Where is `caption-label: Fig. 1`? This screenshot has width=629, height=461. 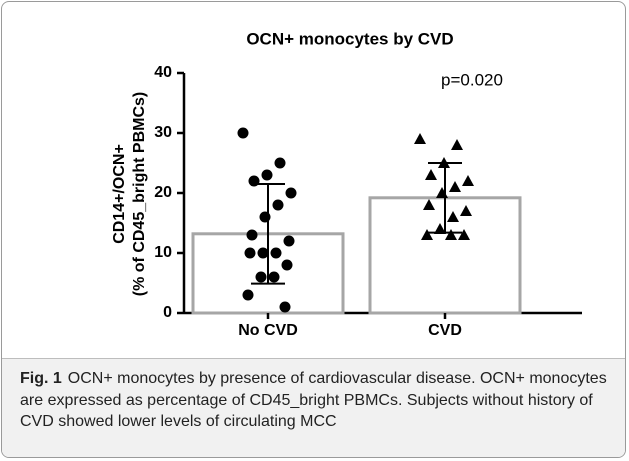
caption-label: Fig. 1 is located at coordinates (41, 378).